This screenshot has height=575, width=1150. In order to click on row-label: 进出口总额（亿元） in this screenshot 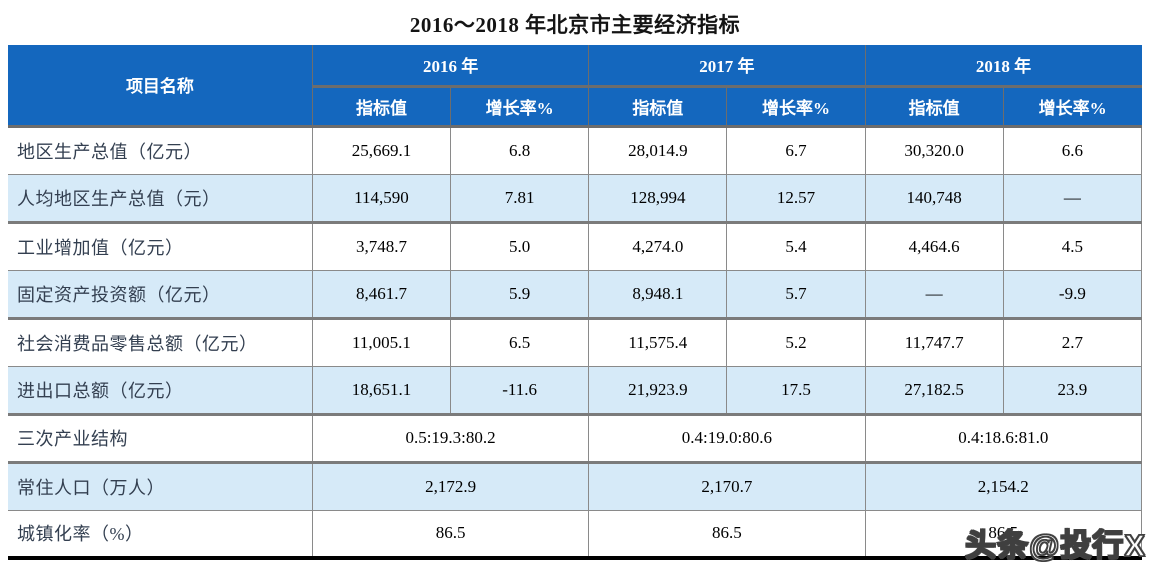, I will do `click(160, 389)`.